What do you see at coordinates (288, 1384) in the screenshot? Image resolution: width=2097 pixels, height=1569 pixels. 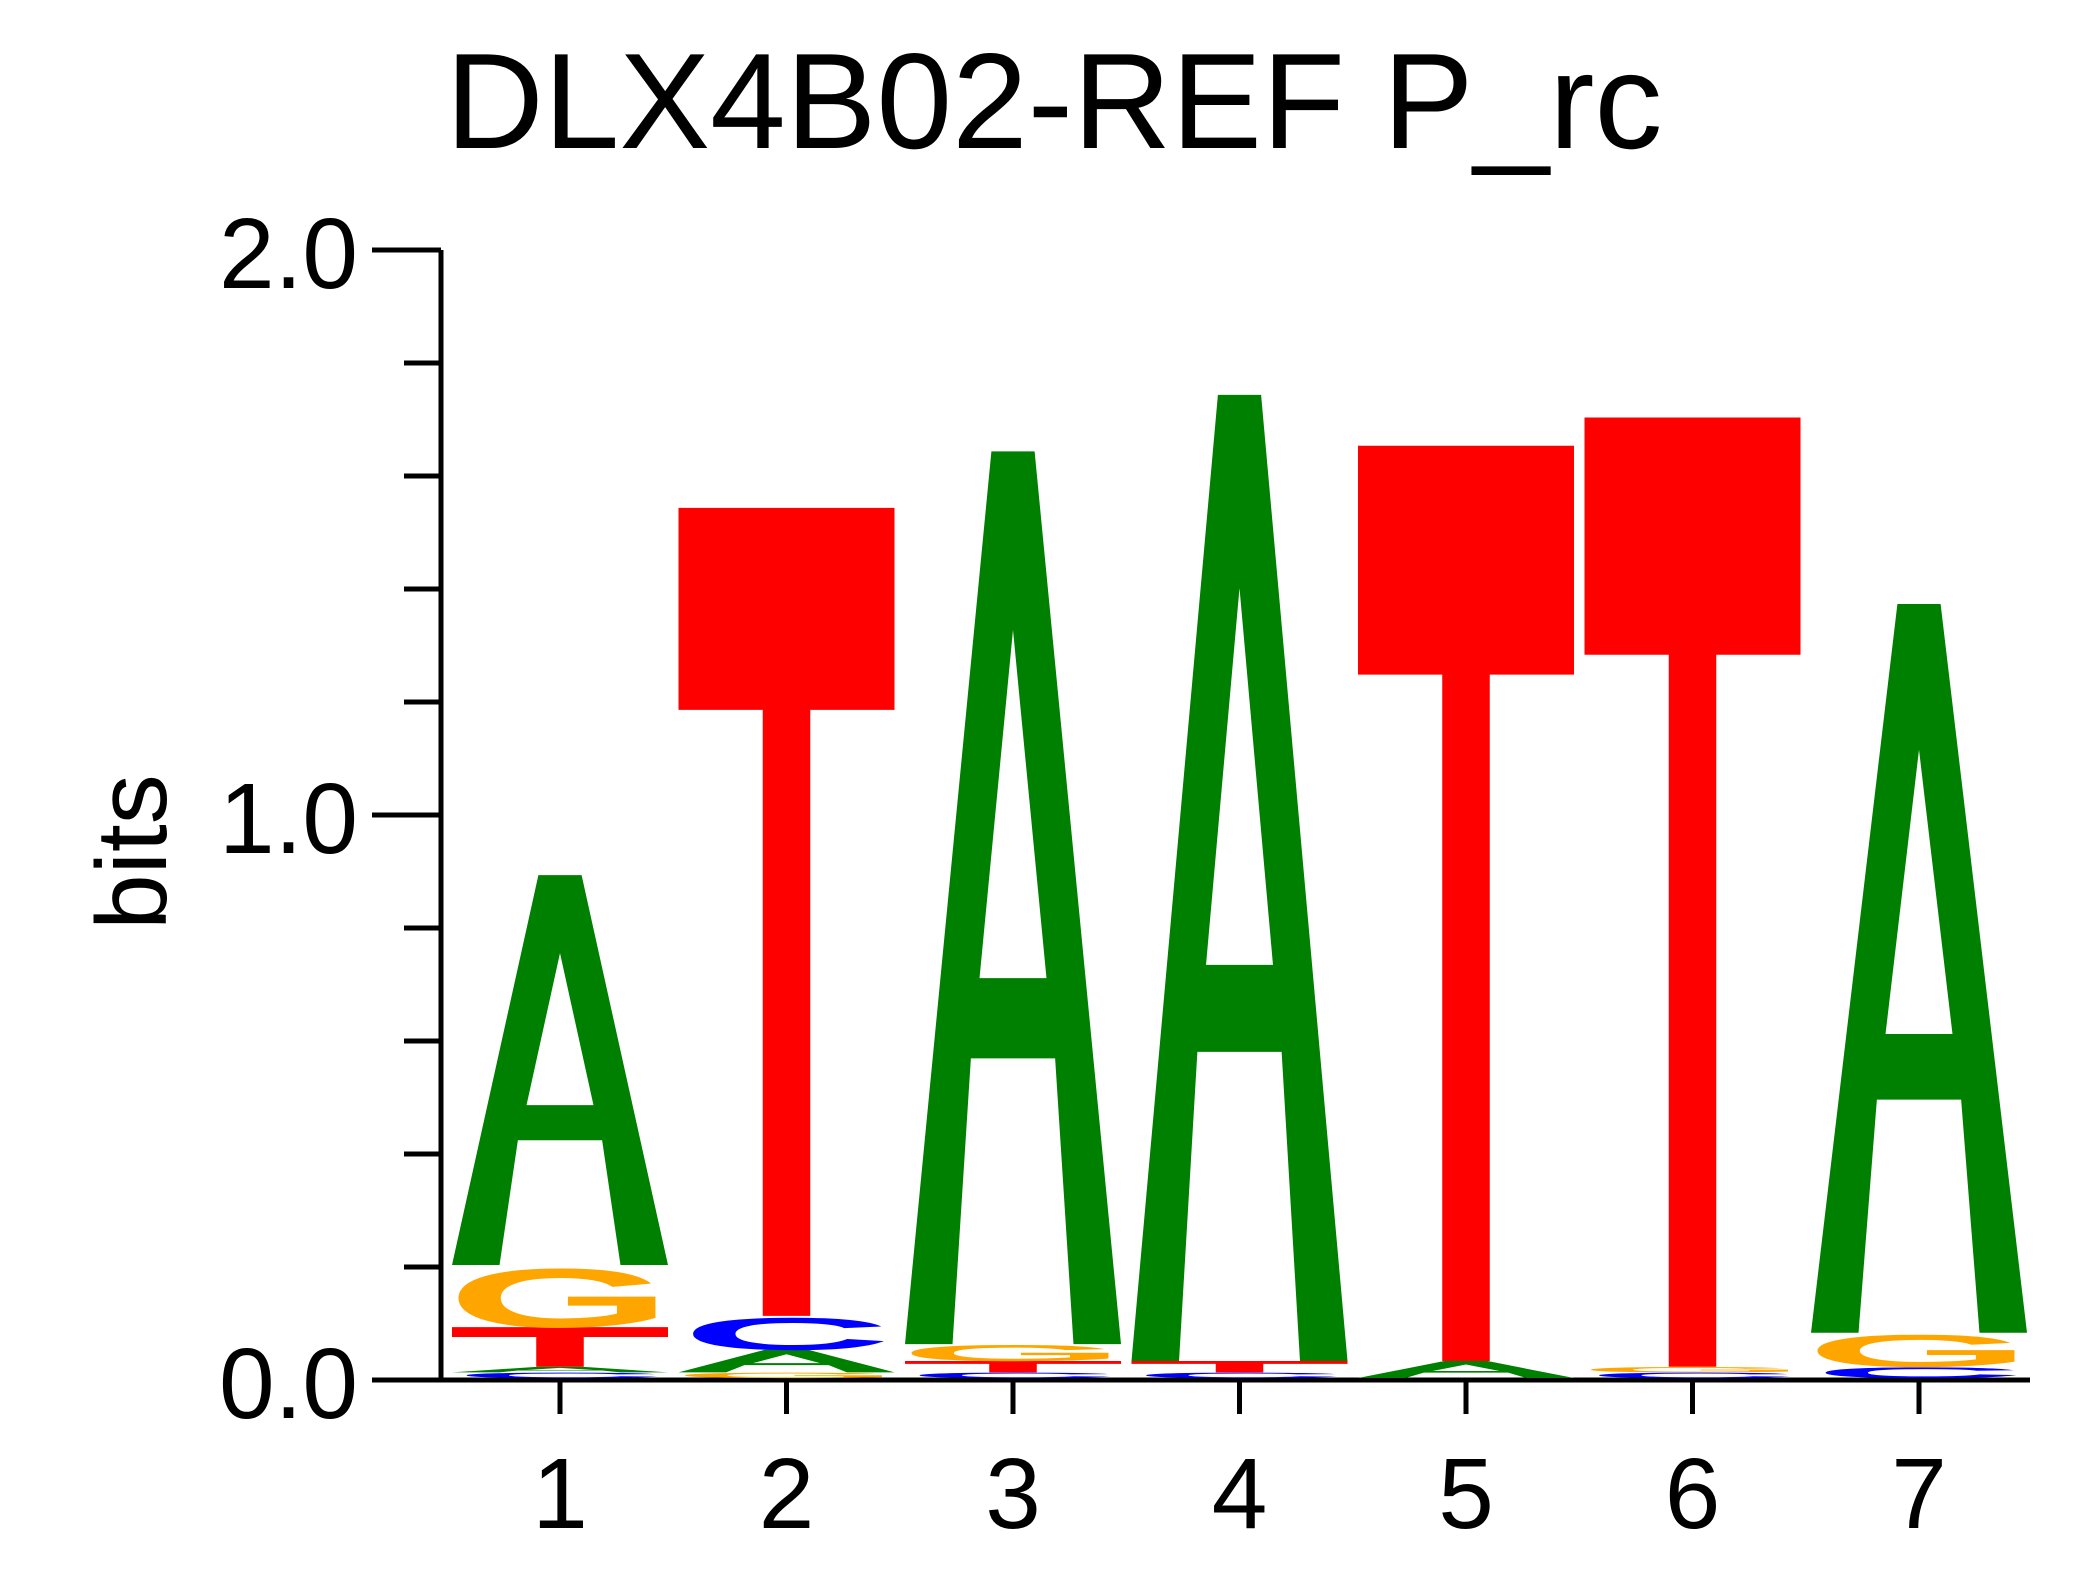 I see `y-tick-label: 0.0` at bounding box center [288, 1384].